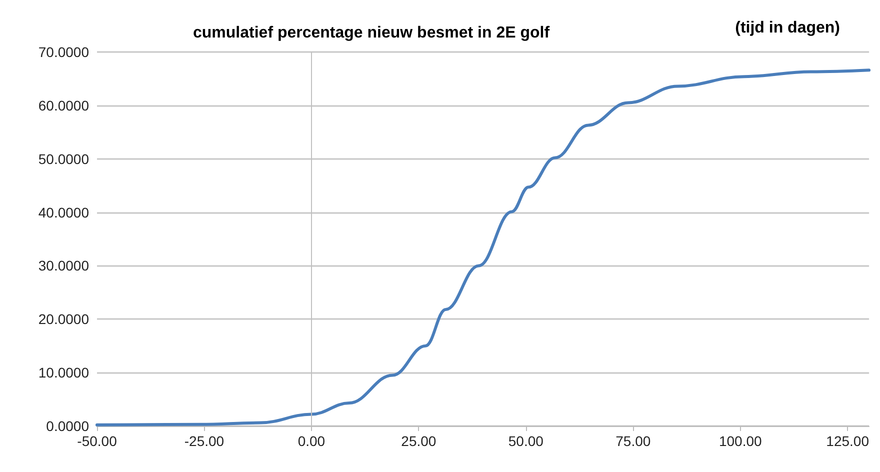 The width and height of the screenshot is (880, 472). Describe the element at coordinates (64, 266) in the screenshot. I see `y-tick-label: 30.0000` at that location.